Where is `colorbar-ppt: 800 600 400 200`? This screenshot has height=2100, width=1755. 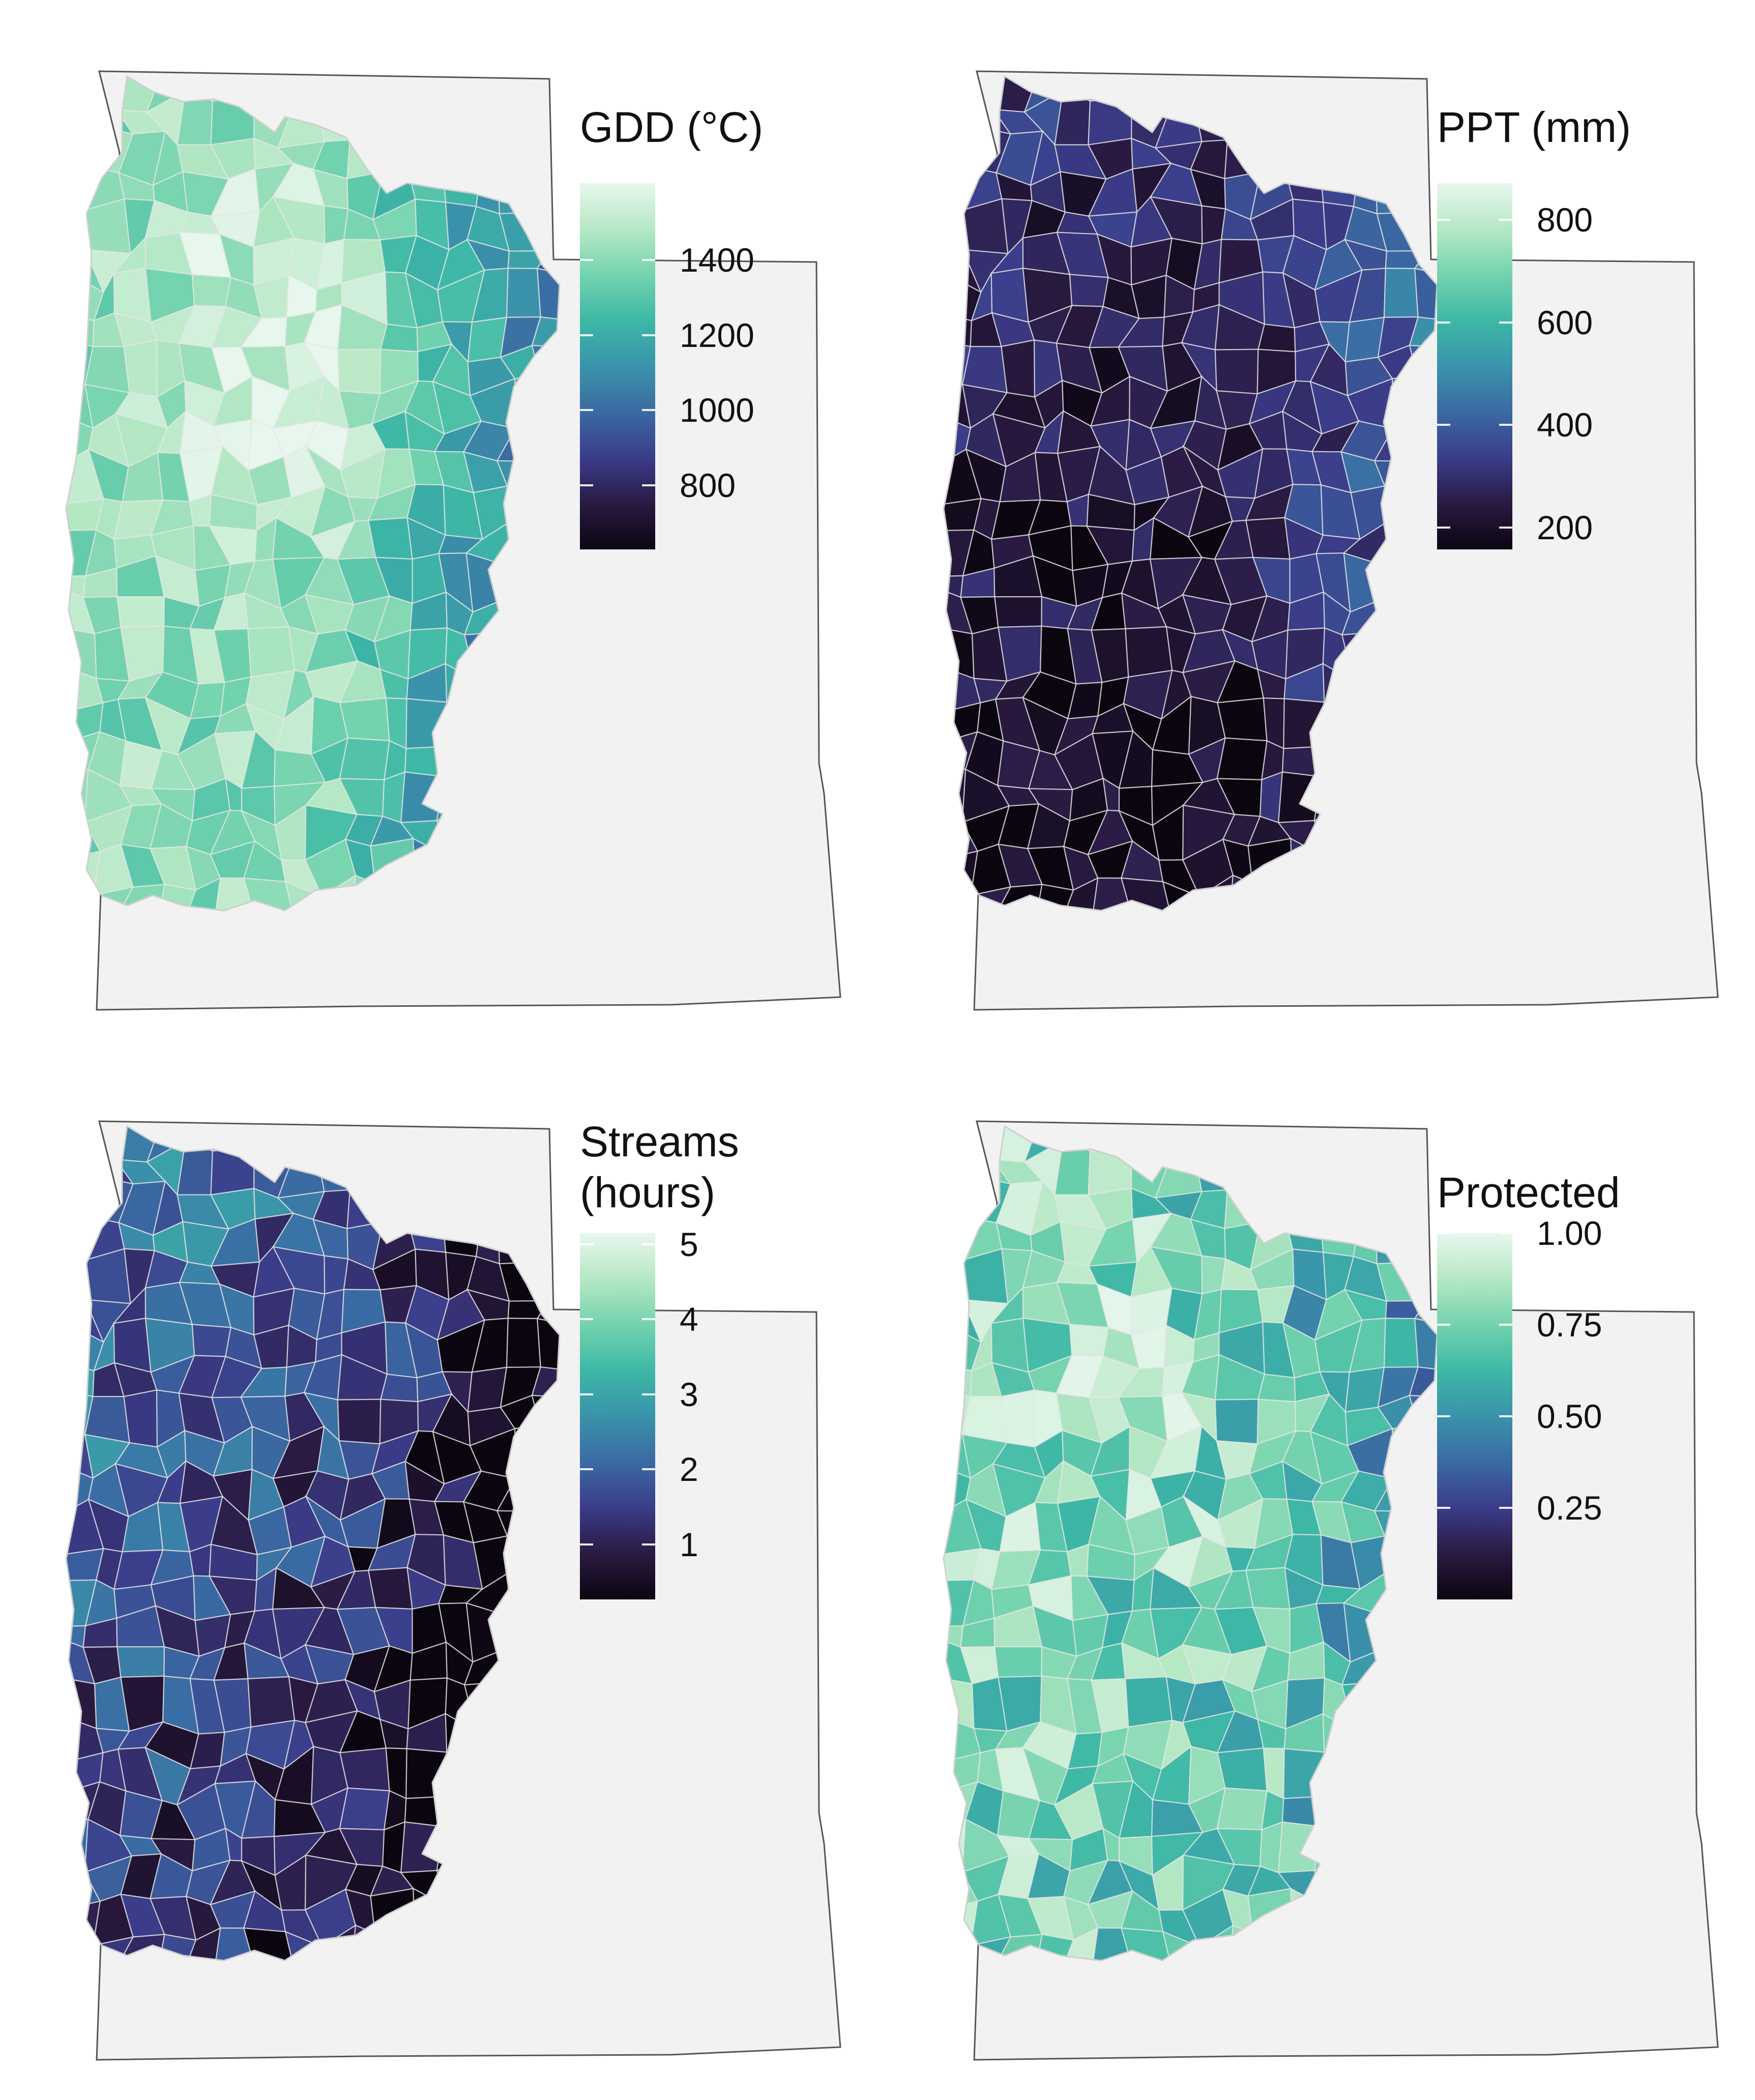 colorbar-ppt: 800 600 400 200 is located at coordinates (1515, 366).